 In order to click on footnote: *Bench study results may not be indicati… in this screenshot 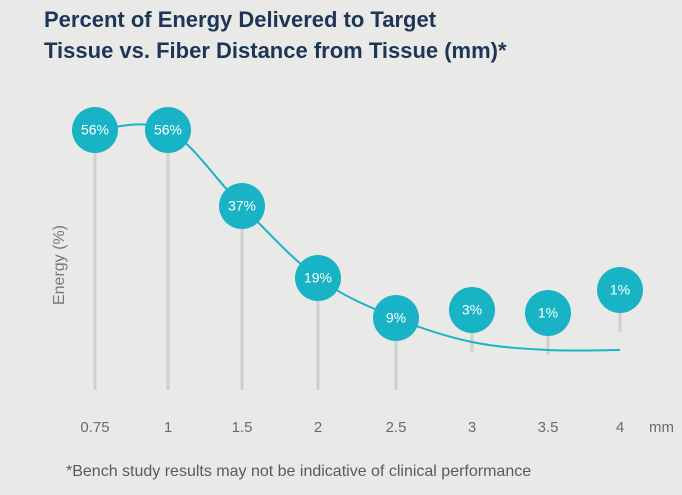, I will do `click(298, 471)`.